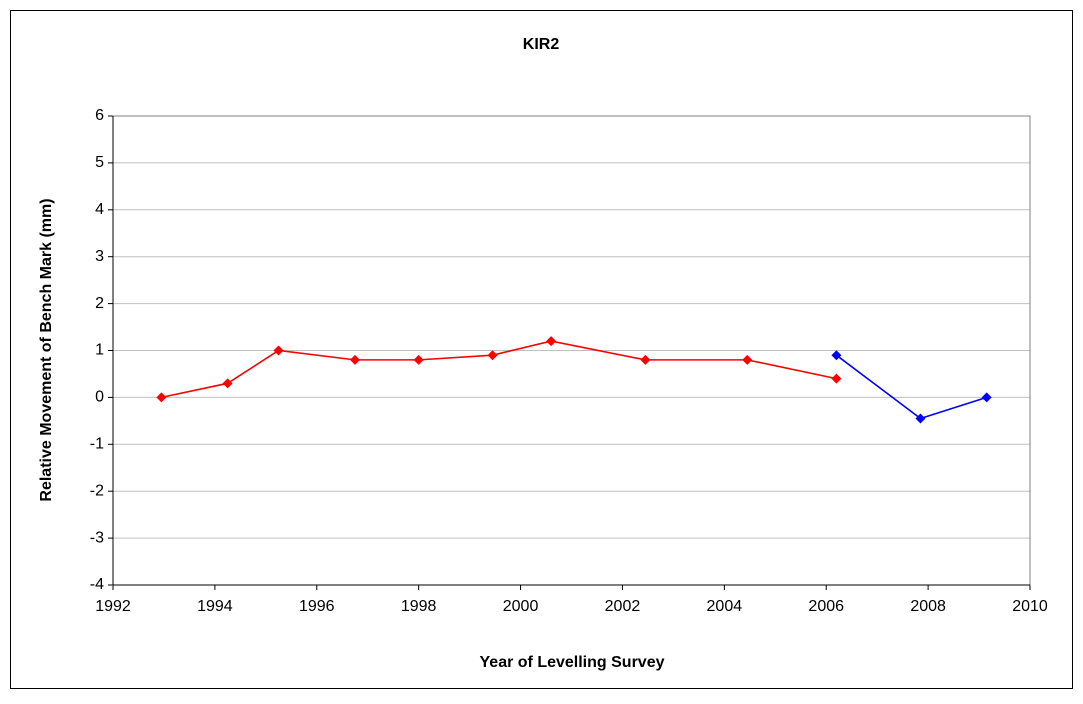 The width and height of the screenshot is (1083, 704). What do you see at coordinates (99, 162) in the screenshot?
I see `y-tick-label: 5` at bounding box center [99, 162].